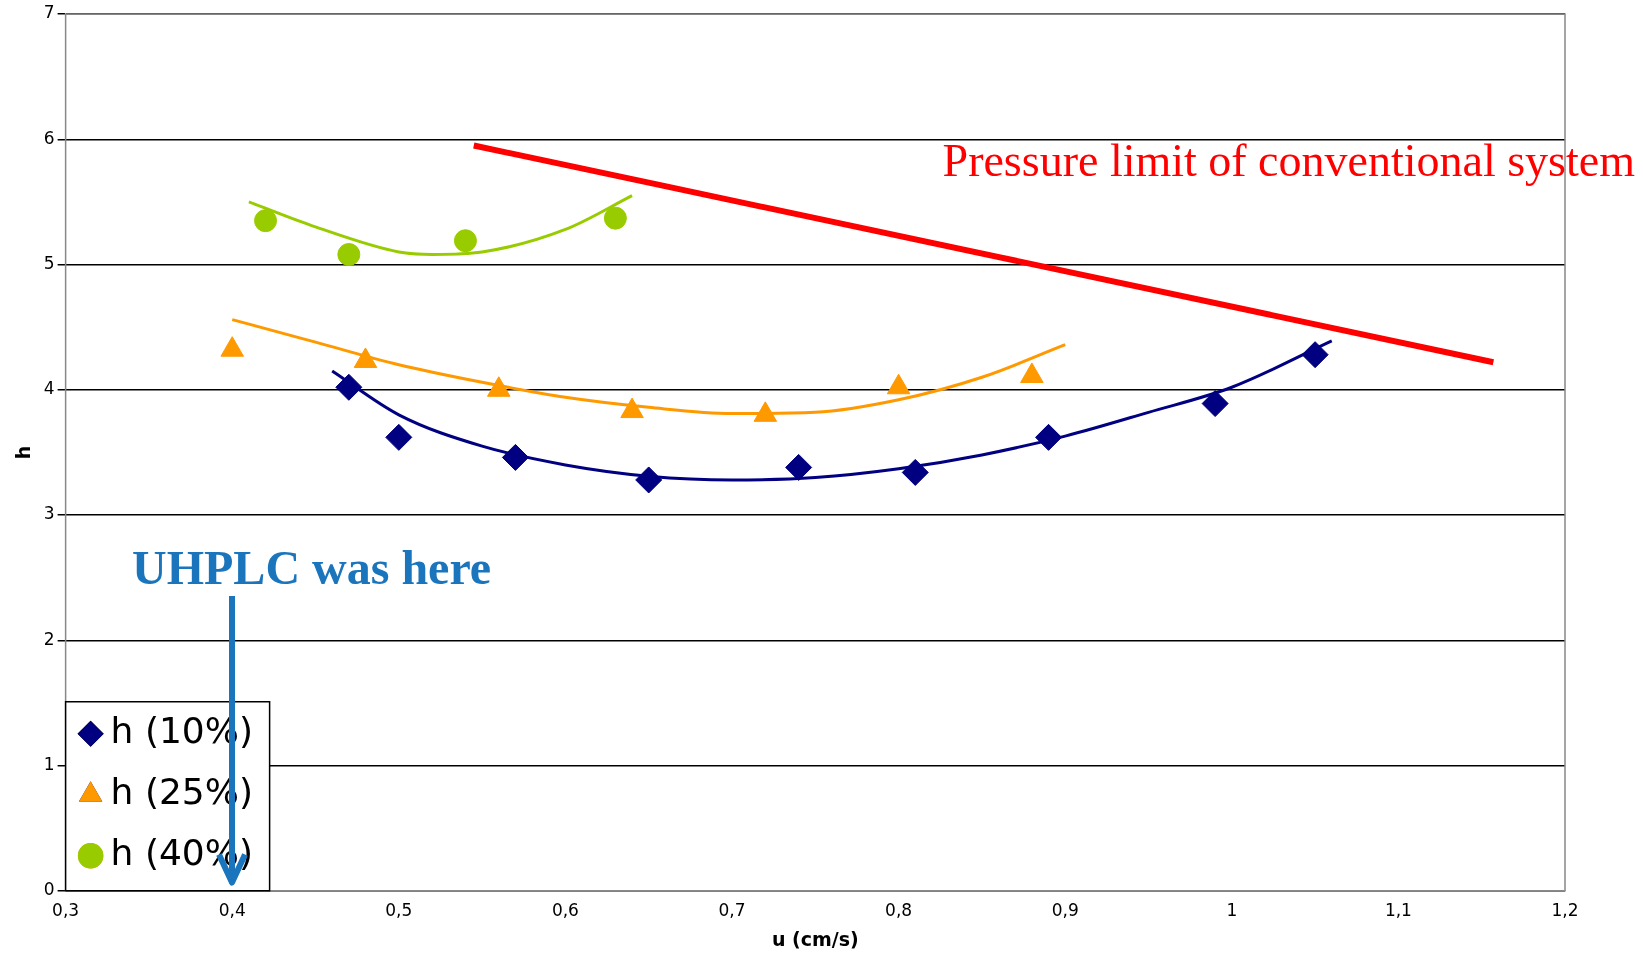 The image size is (1643, 960). What do you see at coordinates (1289, 160) in the screenshot?
I see `series-label: Pressure limit of conventional system` at bounding box center [1289, 160].